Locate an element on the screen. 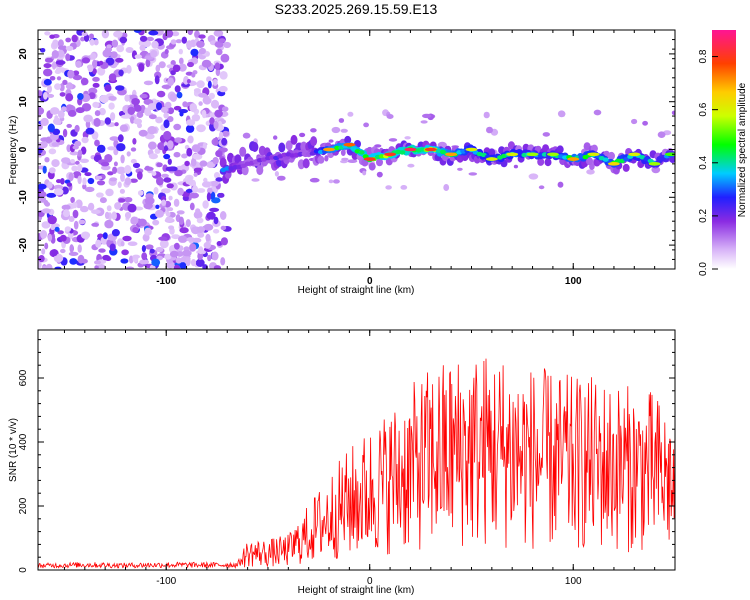 The image size is (750, 600). y-tick-label: 20 is located at coordinates (23, 54).